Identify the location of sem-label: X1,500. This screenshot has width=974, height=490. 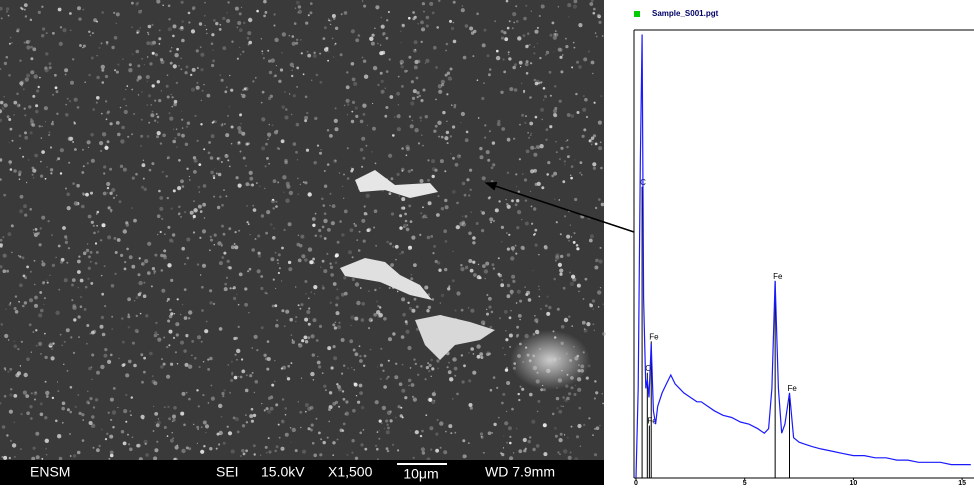
(350, 472).